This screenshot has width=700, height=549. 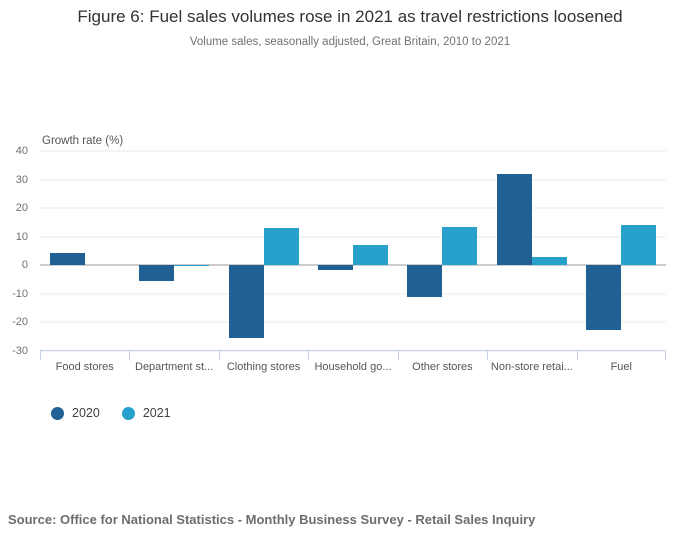 What do you see at coordinates (86, 413) in the screenshot?
I see `legend-label: 2020` at bounding box center [86, 413].